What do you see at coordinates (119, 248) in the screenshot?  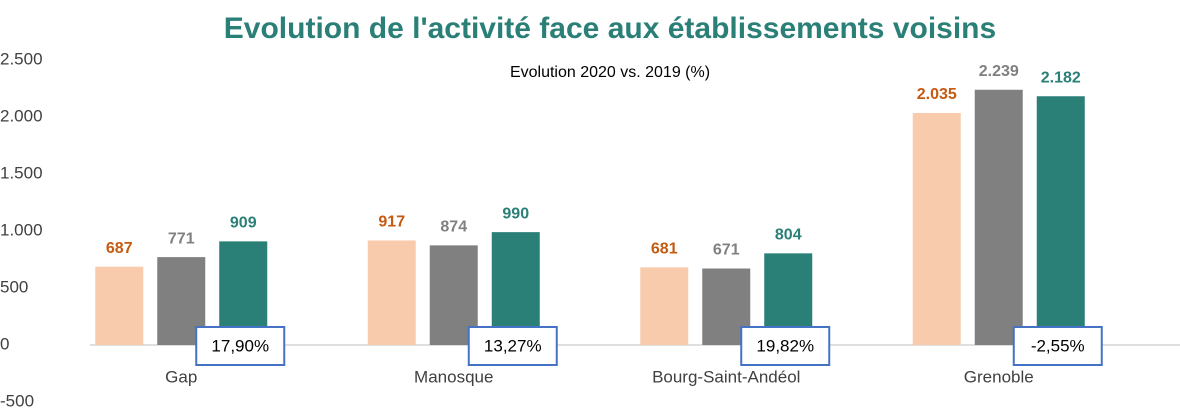 I see `value-label: 687` at bounding box center [119, 248].